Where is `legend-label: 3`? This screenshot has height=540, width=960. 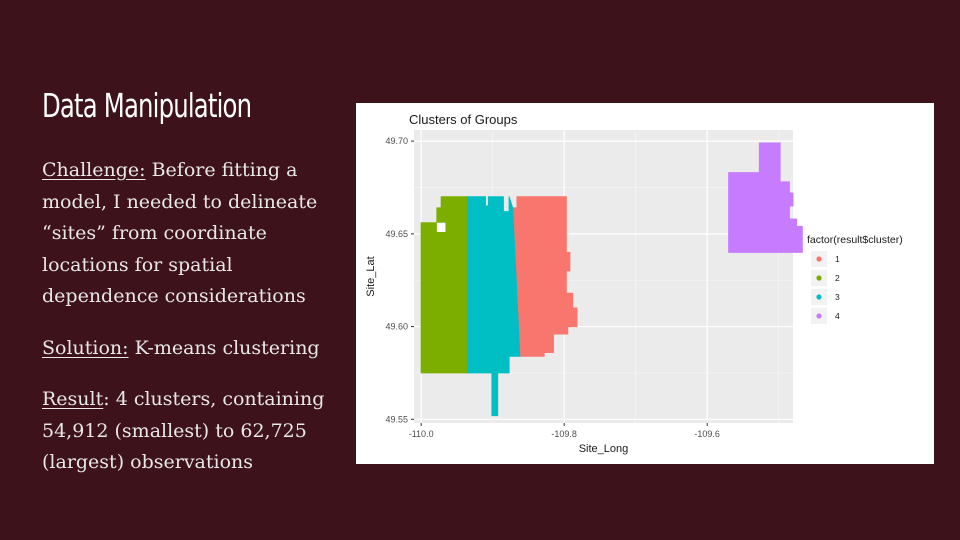
legend-label: 3 is located at coordinates (837, 297).